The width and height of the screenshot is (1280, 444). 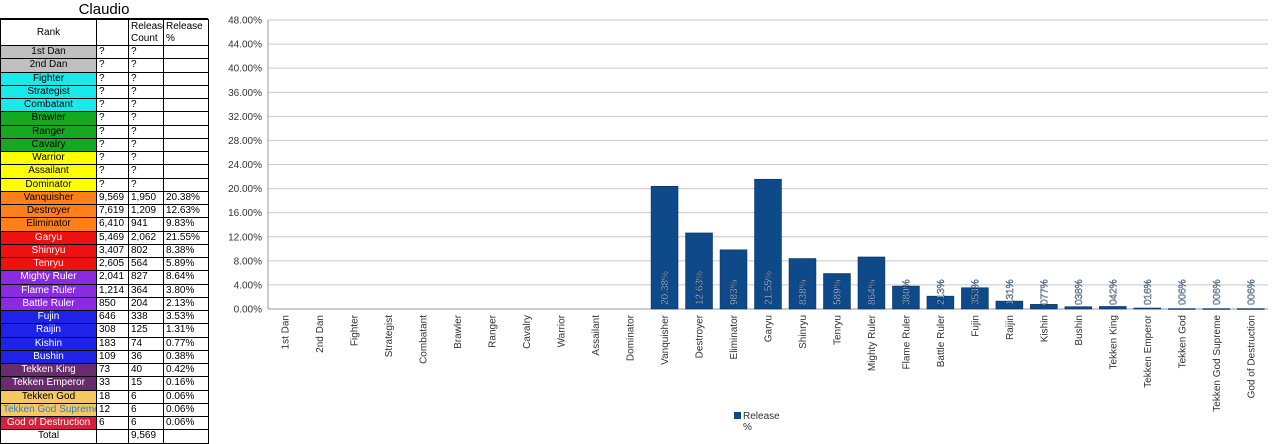 I want to click on table-row: Strategist??, so click(x=104, y=92).